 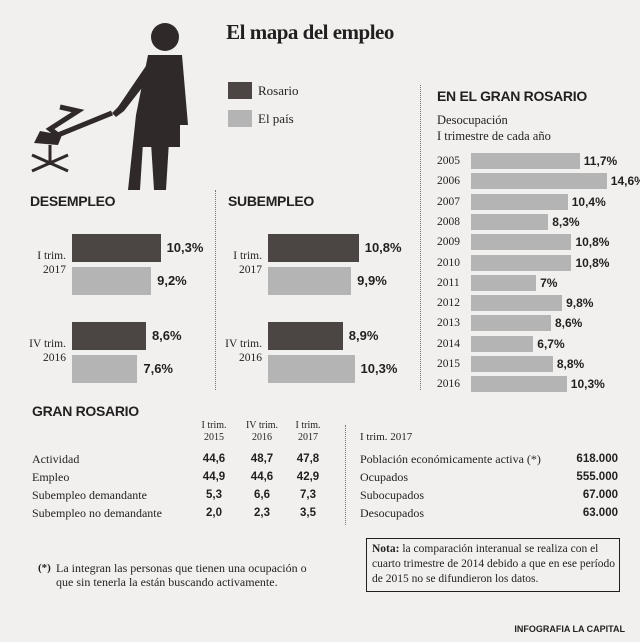 I want to click on row-label: Actividad, so click(x=56, y=459).